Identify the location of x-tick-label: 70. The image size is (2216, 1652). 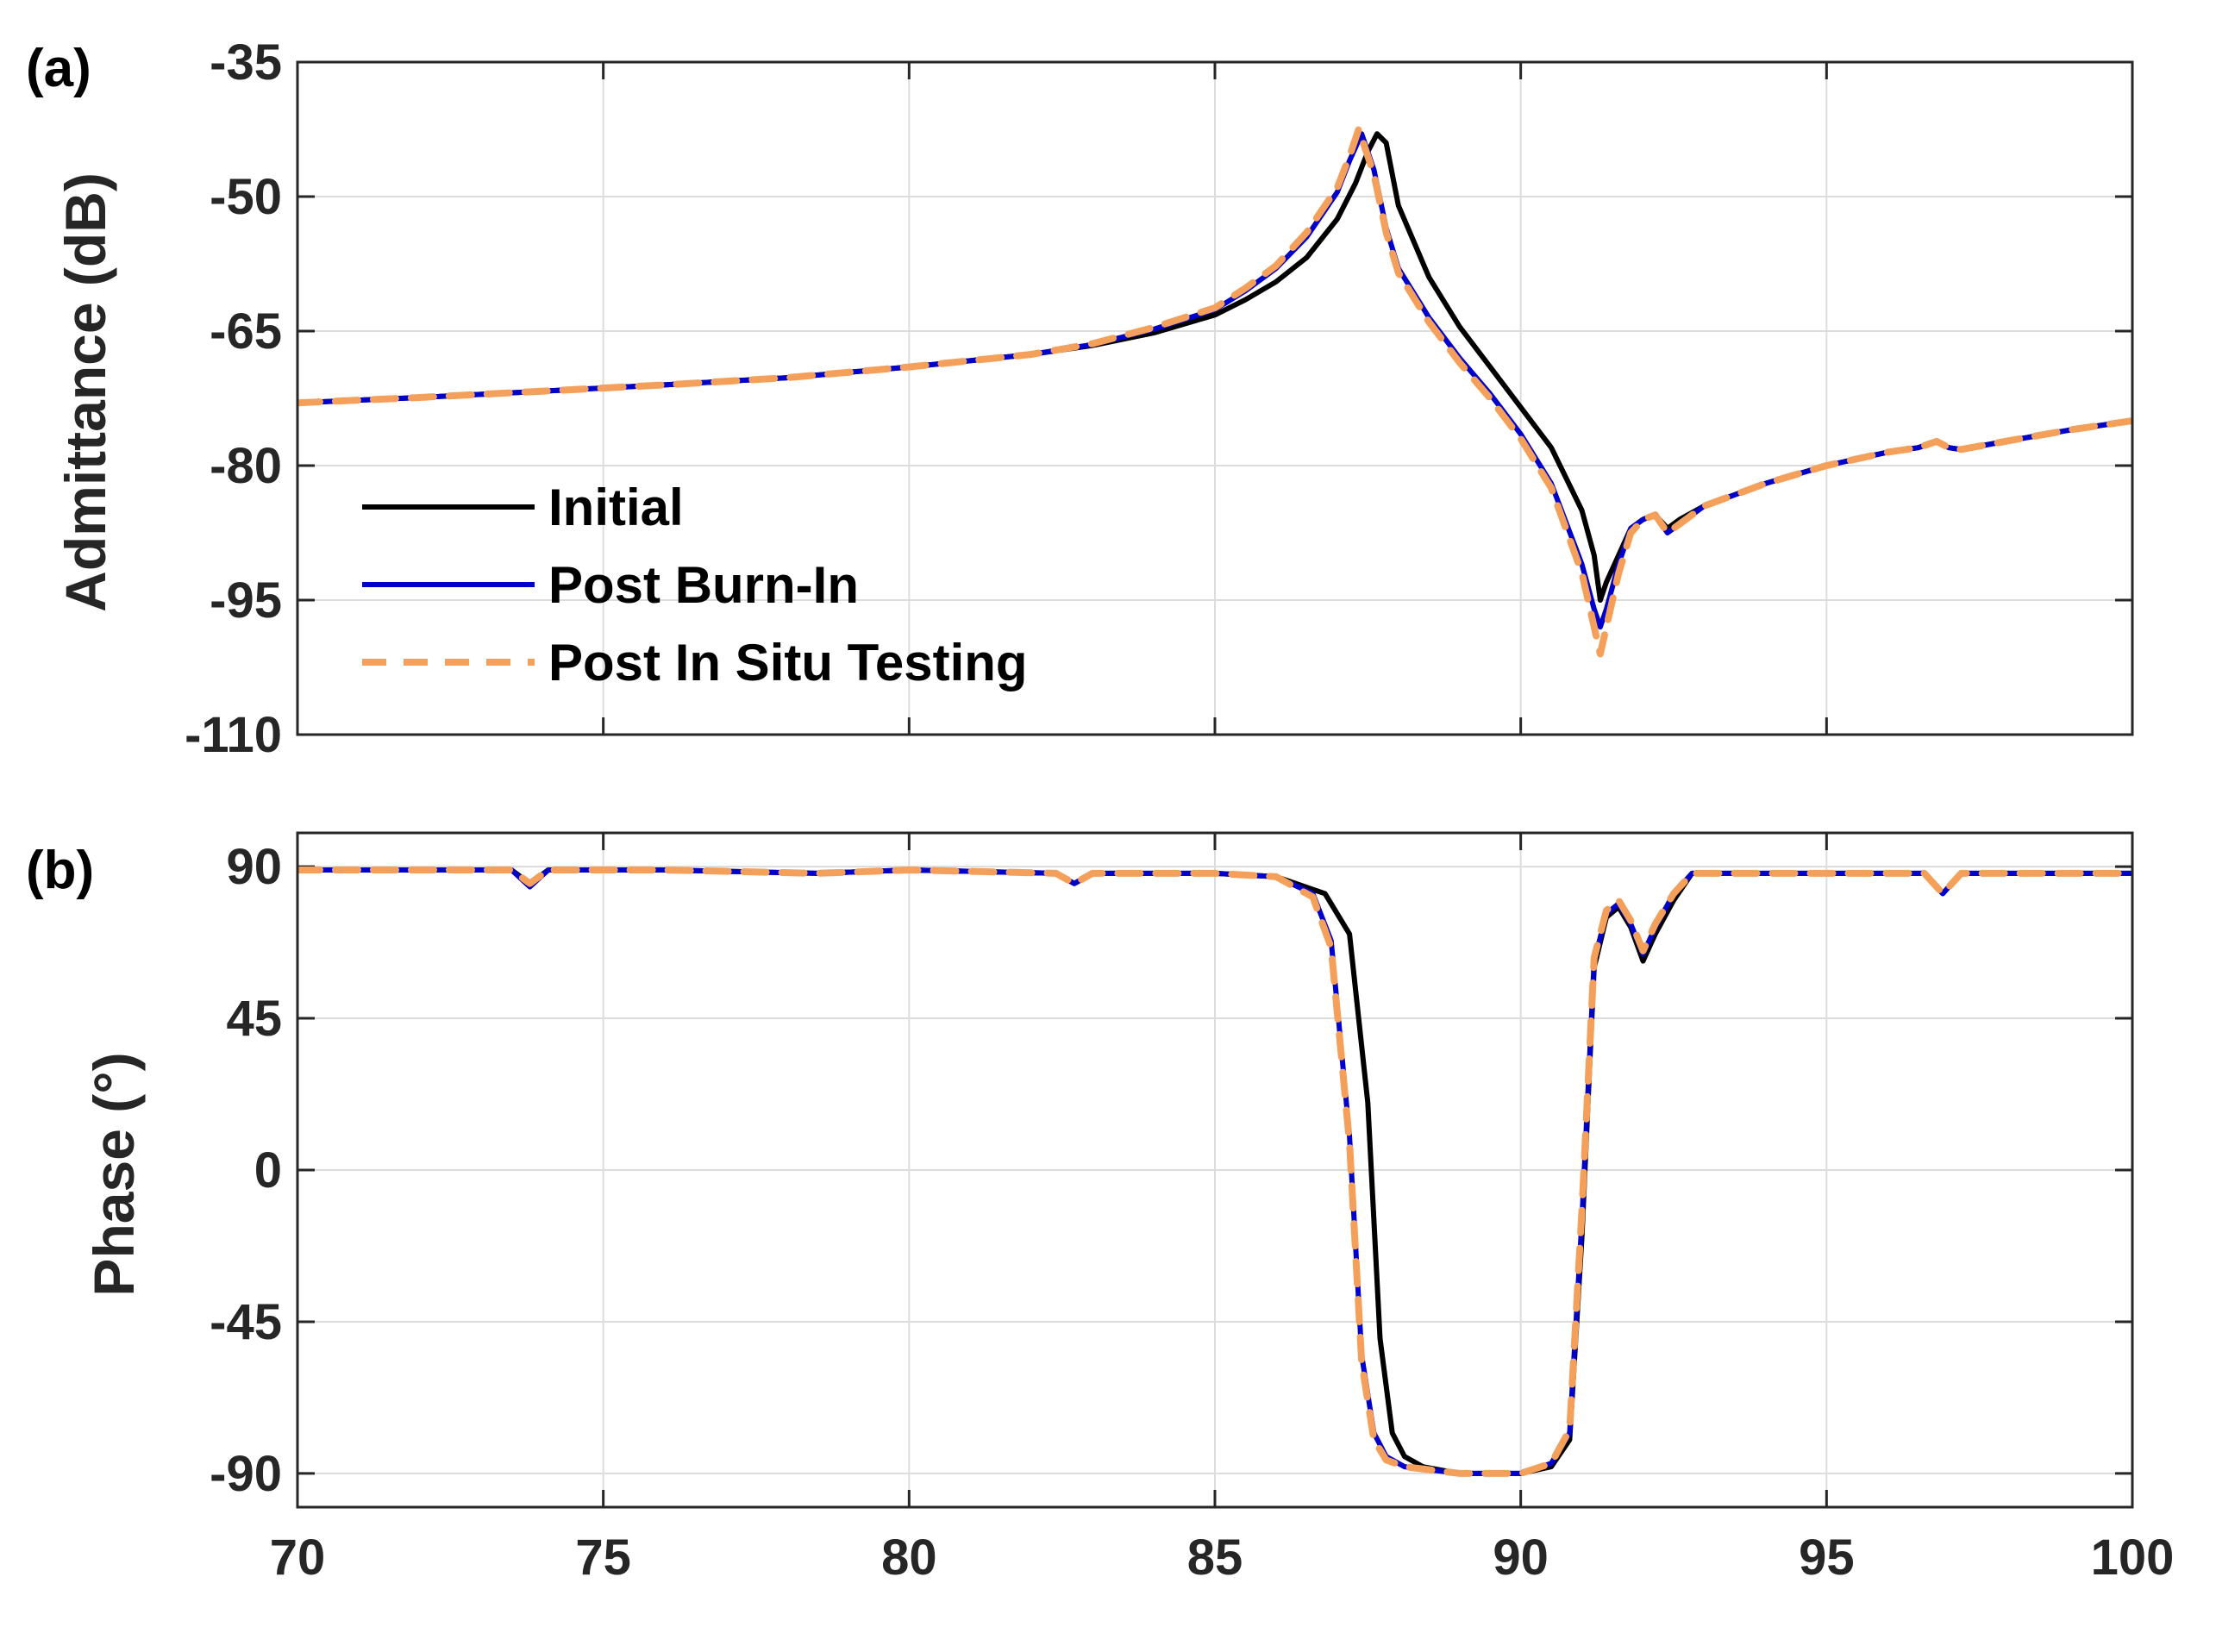
(298, 1558).